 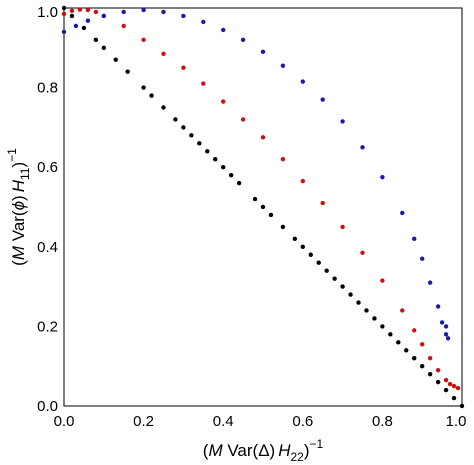 What do you see at coordinates (223, 421) in the screenshot?
I see `x-tick-label-2: 0.4` at bounding box center [223, 421].